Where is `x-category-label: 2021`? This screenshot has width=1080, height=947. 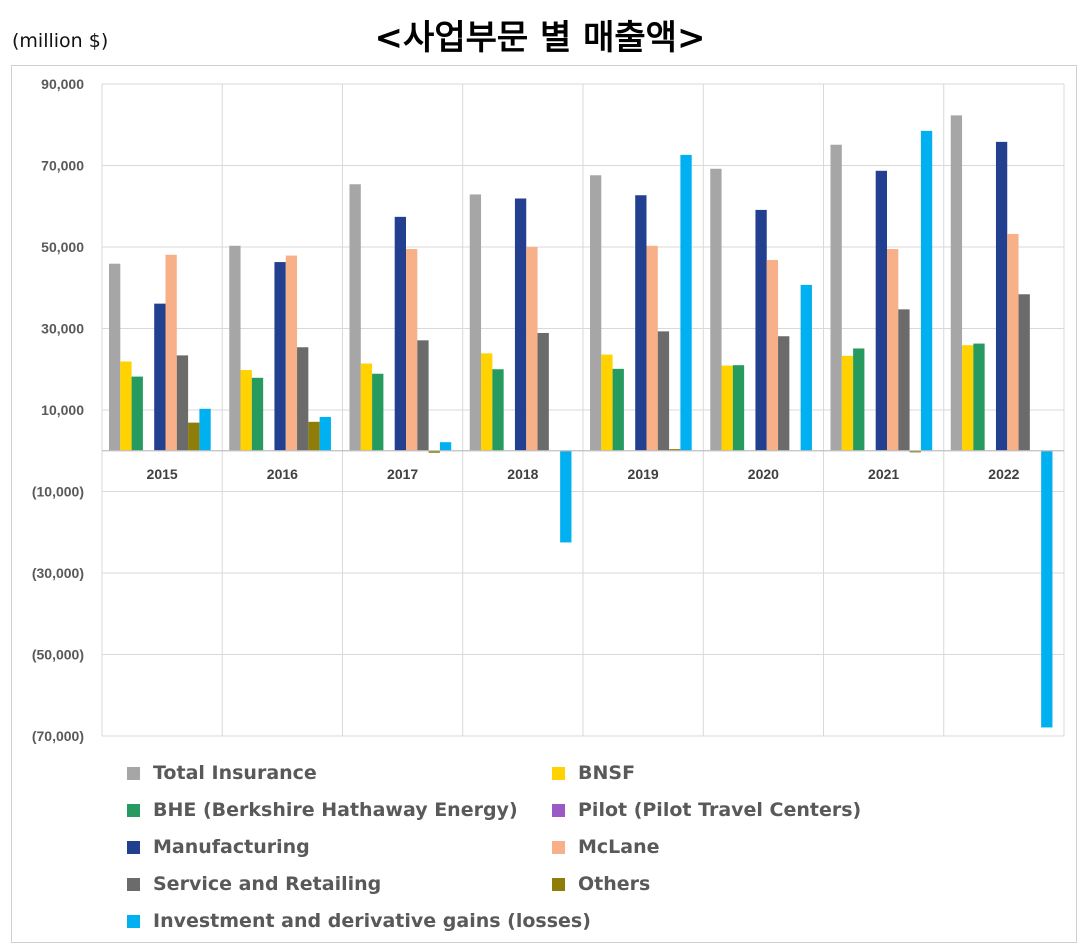
x-category-label: 2021 is located at coordinates (883, 474).